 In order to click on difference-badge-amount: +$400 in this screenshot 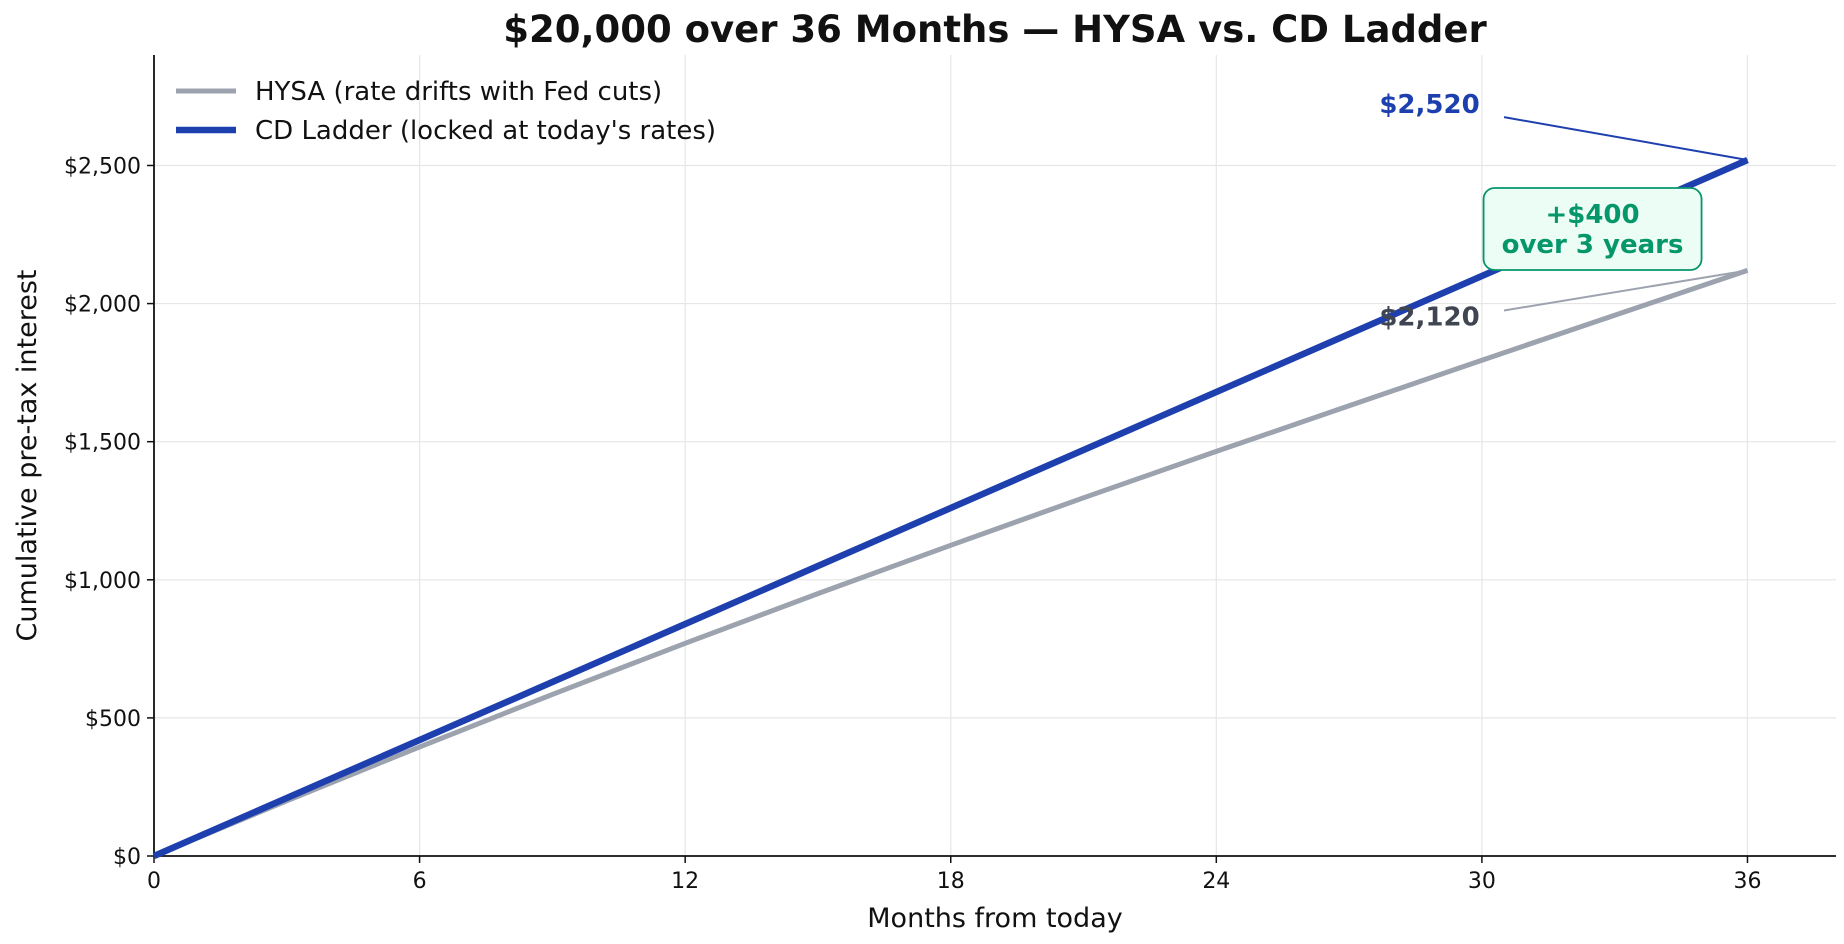, I will do `click(1592, 215)`.